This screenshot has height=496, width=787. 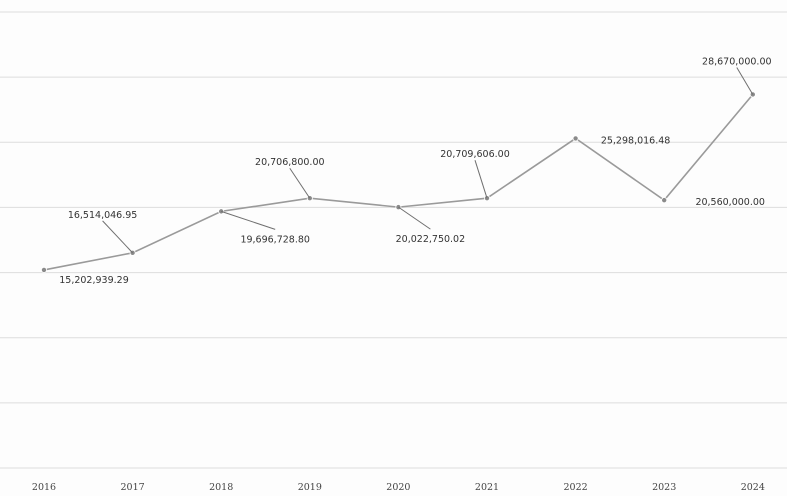 What do you see at coordinates (576, 487) in the screenshot?
I see `x-tick-label: 2022` at bounding box center [576, 487].